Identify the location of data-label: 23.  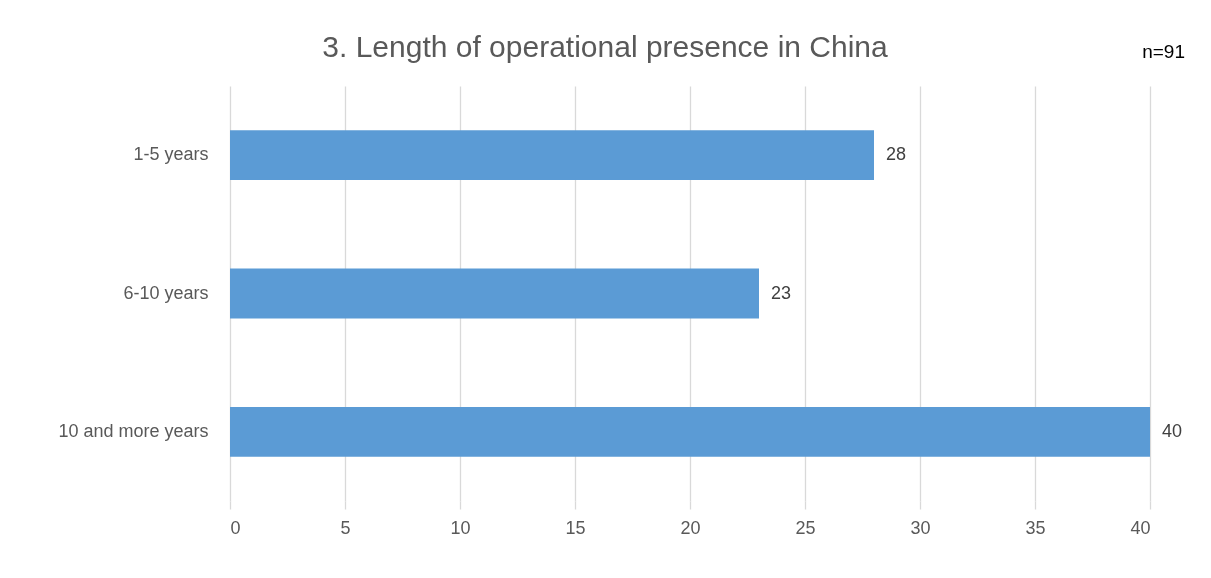
(781, 292).